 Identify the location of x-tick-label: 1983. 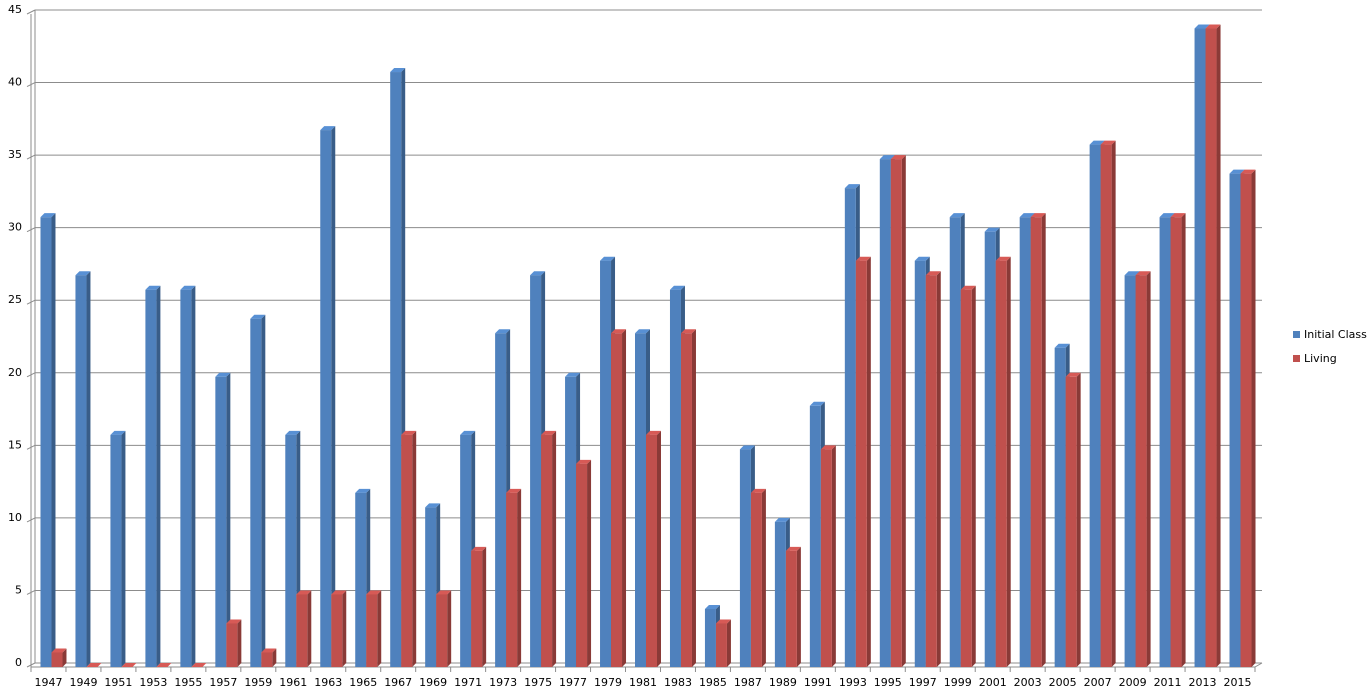
(678, 682).